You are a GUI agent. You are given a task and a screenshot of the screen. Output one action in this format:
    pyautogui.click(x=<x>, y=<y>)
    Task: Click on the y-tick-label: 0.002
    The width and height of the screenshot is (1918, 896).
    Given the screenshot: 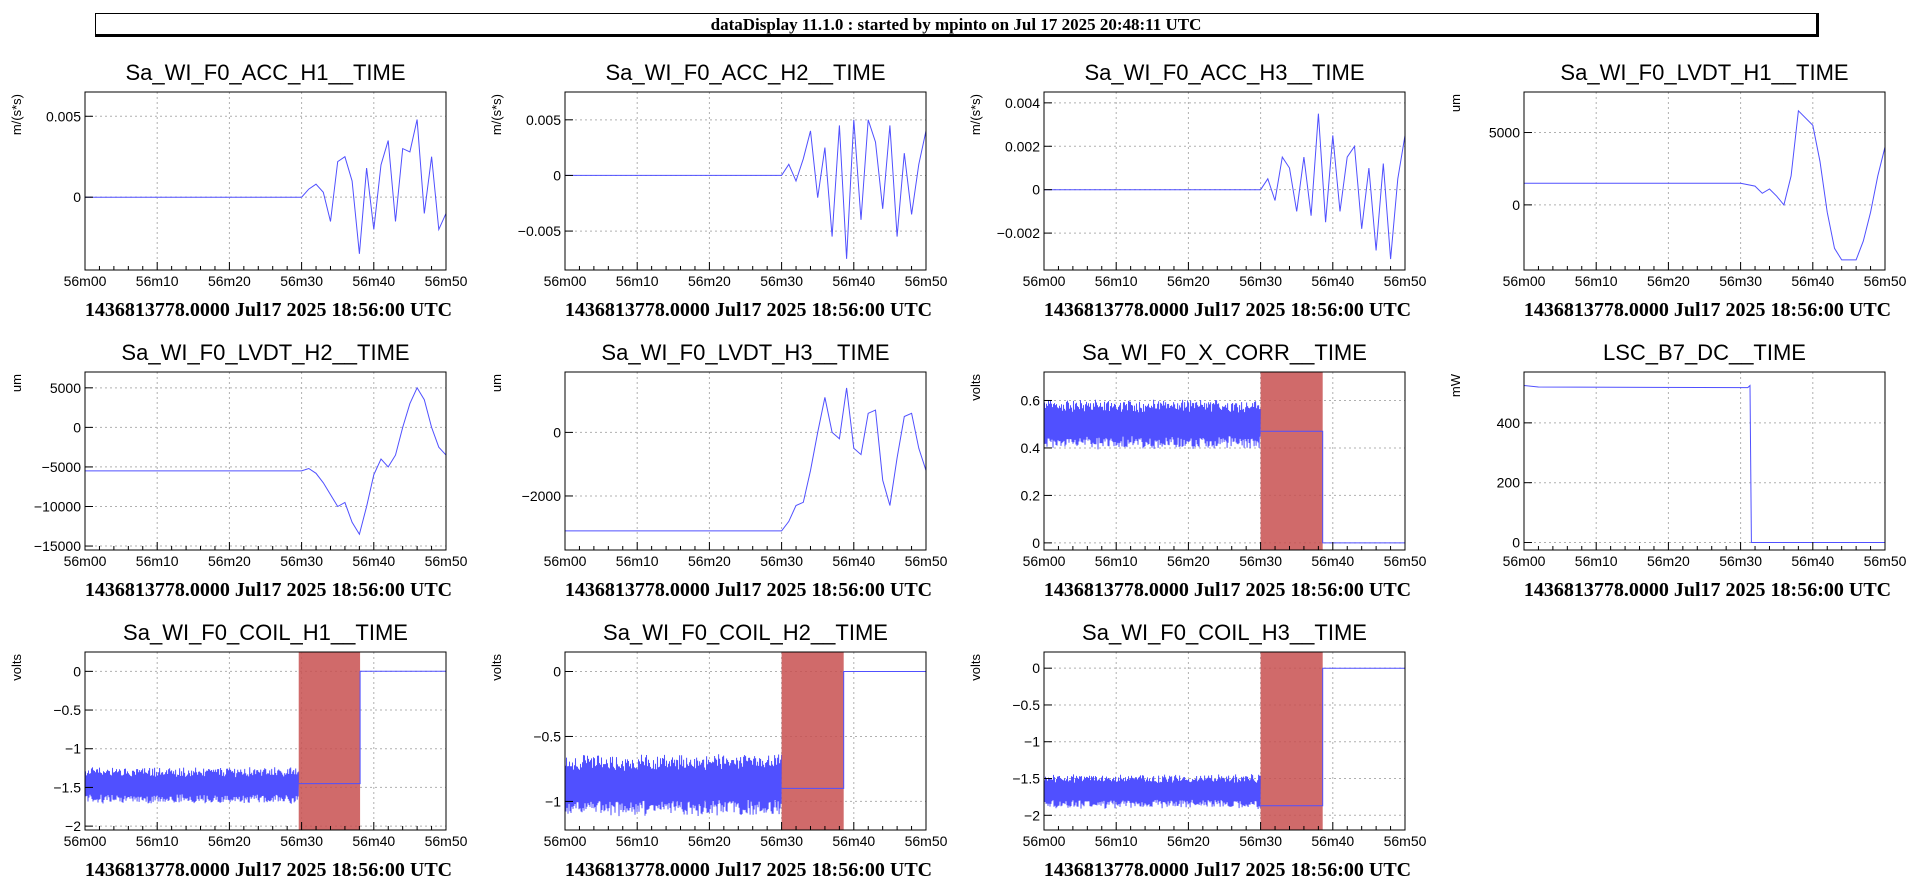 What is the action you would take?
    pyautogui.click(x=1022, y=146)
    